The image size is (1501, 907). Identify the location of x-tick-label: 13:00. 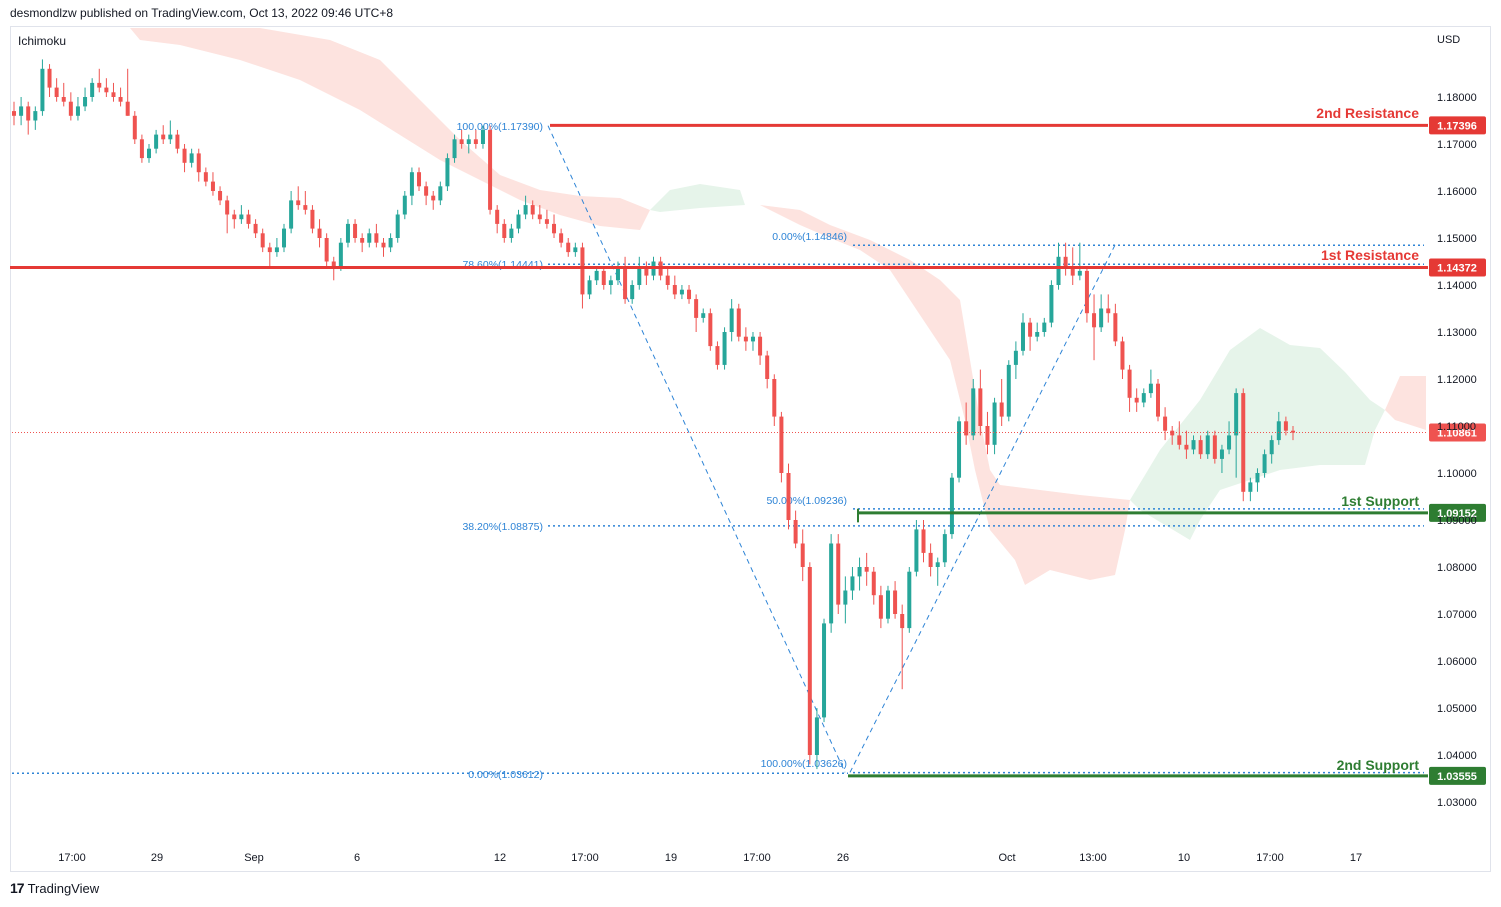
(1093, 858).